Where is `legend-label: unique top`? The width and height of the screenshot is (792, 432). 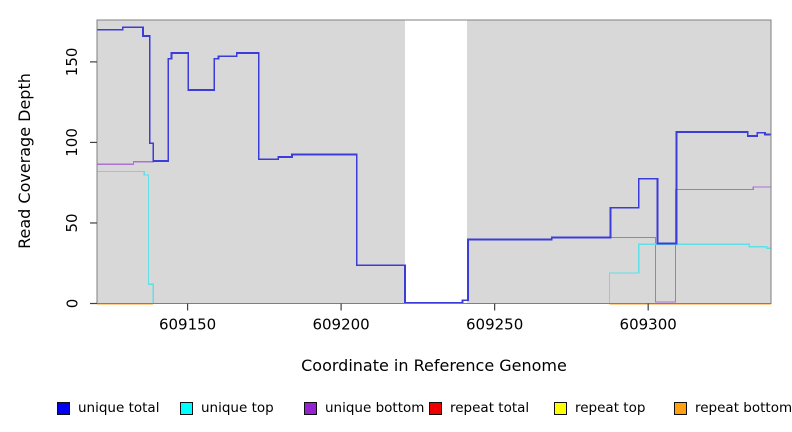
legend-label: unique top is located at coordinates (237, 408).